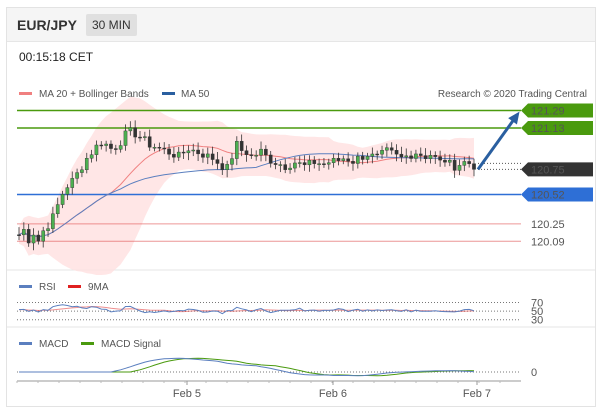  Describe the element at coordinates (548, 170) in the screenshot. I see `level-label-120.75: 120.75` at that location.